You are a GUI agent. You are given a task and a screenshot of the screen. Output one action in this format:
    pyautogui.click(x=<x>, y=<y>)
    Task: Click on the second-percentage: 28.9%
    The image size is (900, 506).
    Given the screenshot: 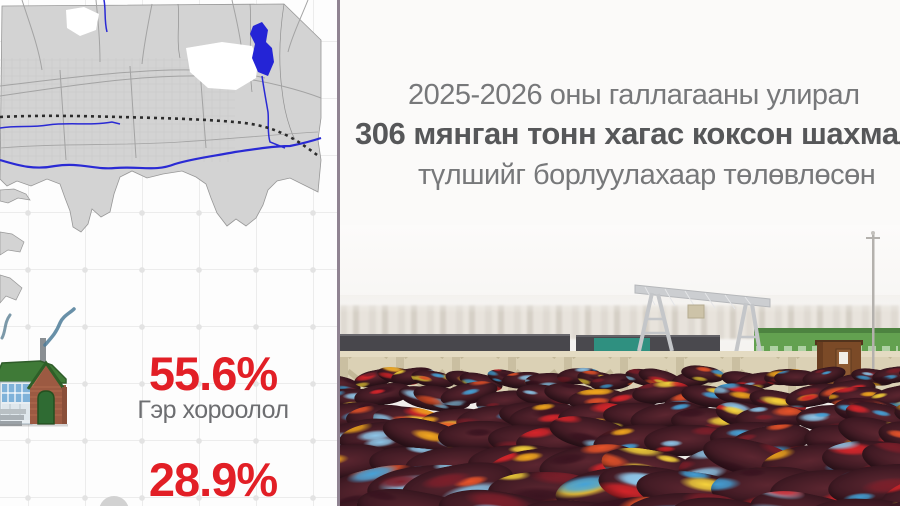 What is the action you would take?
    pyautogui.click(x=213, y=479)
    